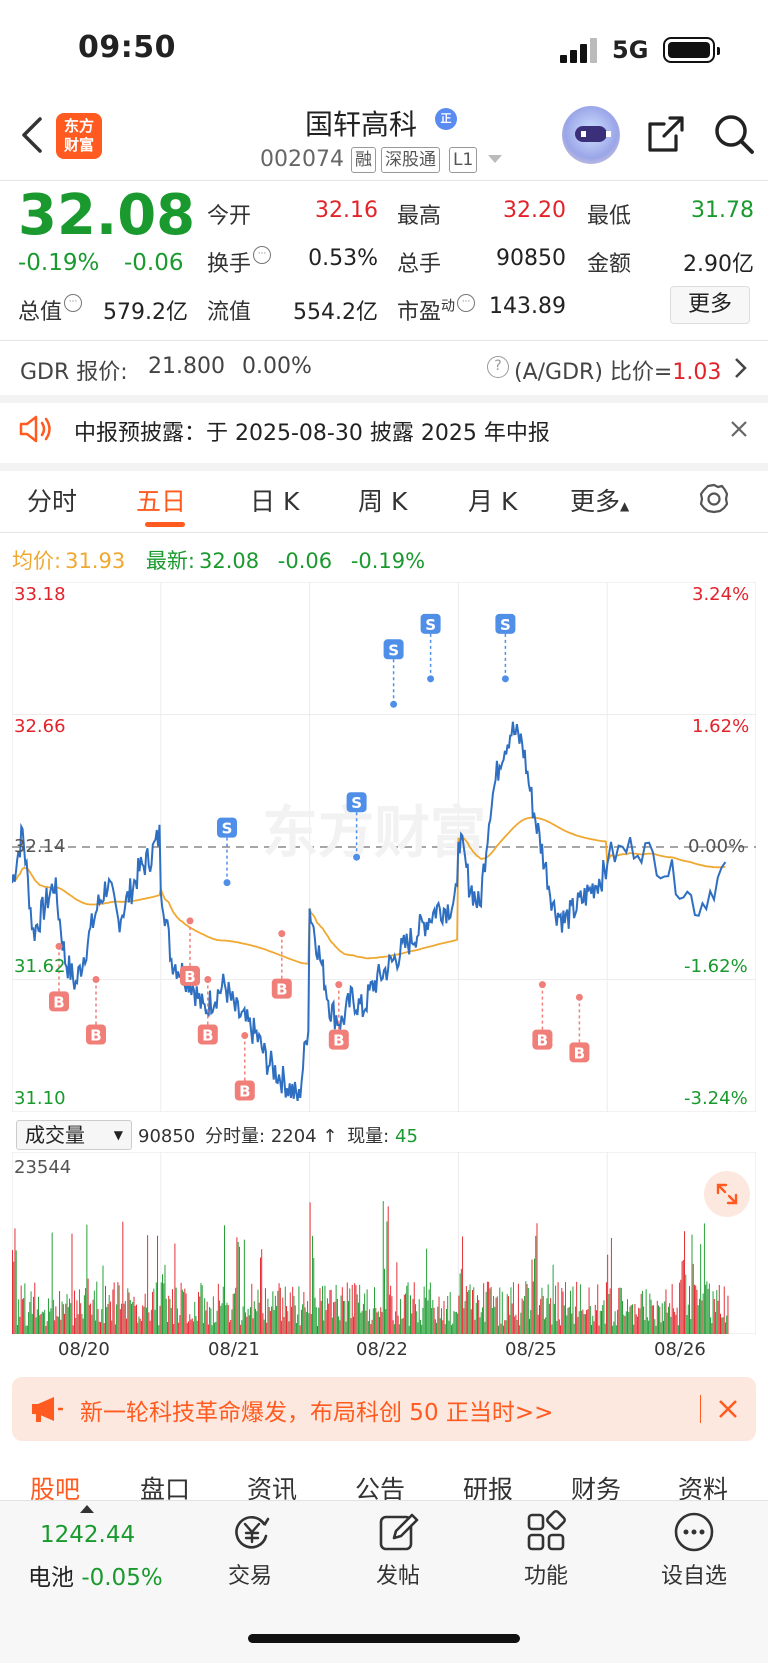 Image resolution: width=768 pixels, height=1663 pixels. What do you see at coordinates (252, 1532) in the screenshot?
I see `trade-yen-icon` at bounding box center [252, 1532].